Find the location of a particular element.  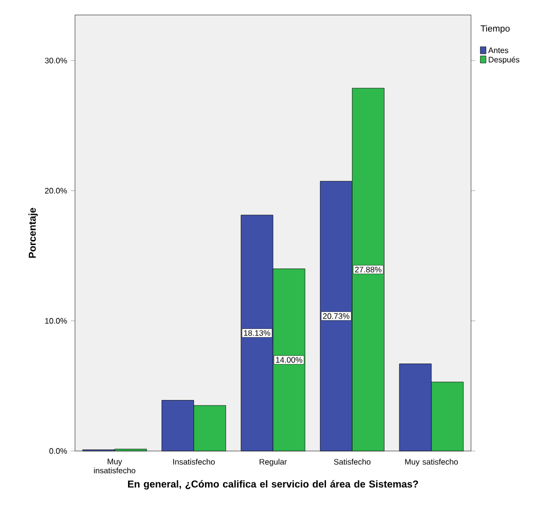

legend-title: Tiempo is located at coordinates (495, 29).